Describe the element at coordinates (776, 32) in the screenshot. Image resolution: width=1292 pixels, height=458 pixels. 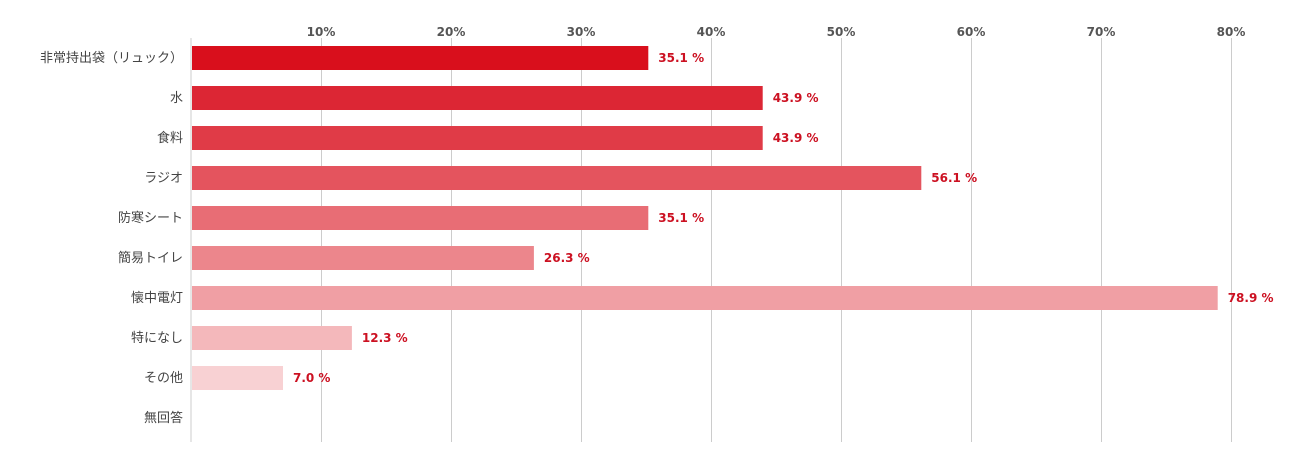
I see `x-axis-ticks: 10% 20% 30% 40% 50% 60% 70% 80%` at that location.